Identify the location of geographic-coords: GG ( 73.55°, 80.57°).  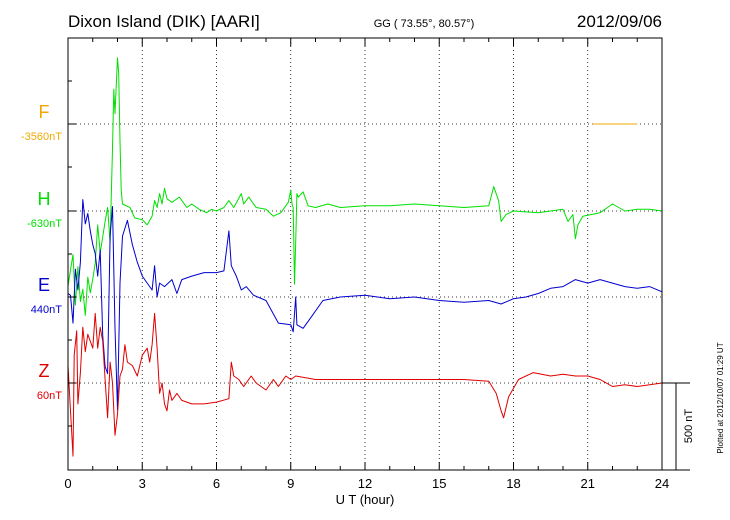
(424, 24).